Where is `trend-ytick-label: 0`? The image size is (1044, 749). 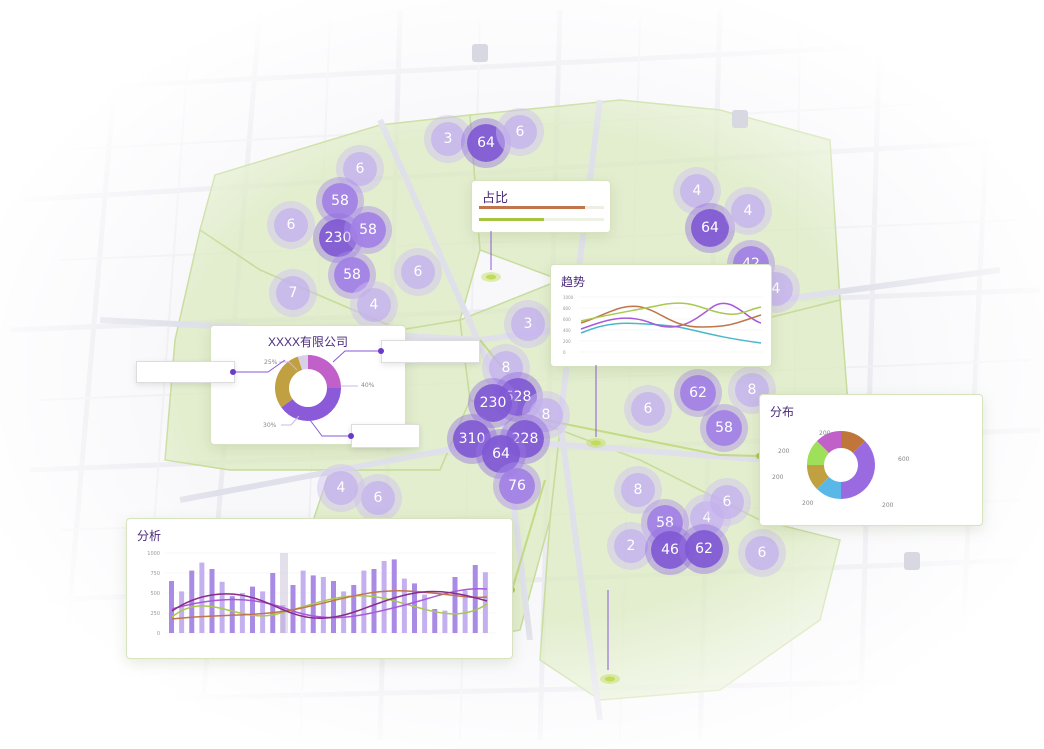 trend-ytick-label: 0 is located at coordinates (564, 352).